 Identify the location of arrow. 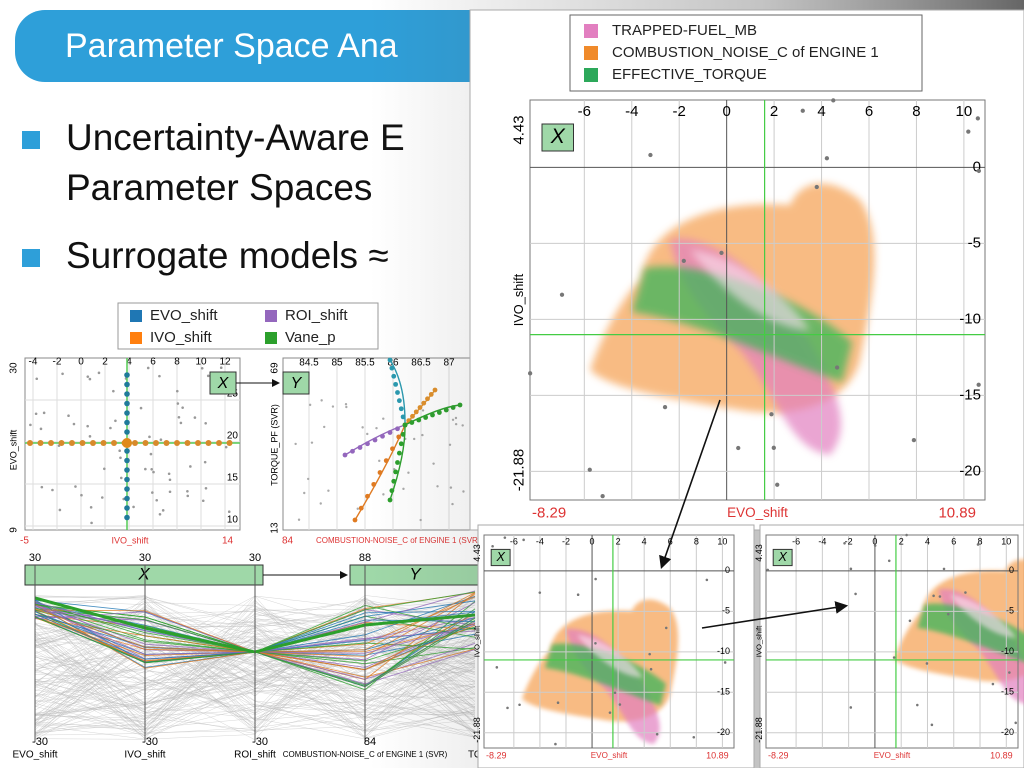
(775, 615).